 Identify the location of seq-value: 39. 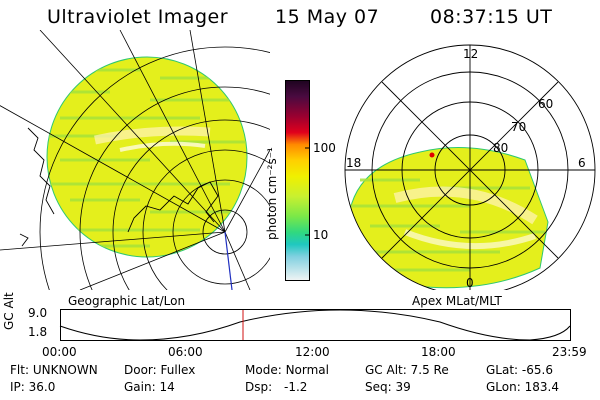
(403, 387).